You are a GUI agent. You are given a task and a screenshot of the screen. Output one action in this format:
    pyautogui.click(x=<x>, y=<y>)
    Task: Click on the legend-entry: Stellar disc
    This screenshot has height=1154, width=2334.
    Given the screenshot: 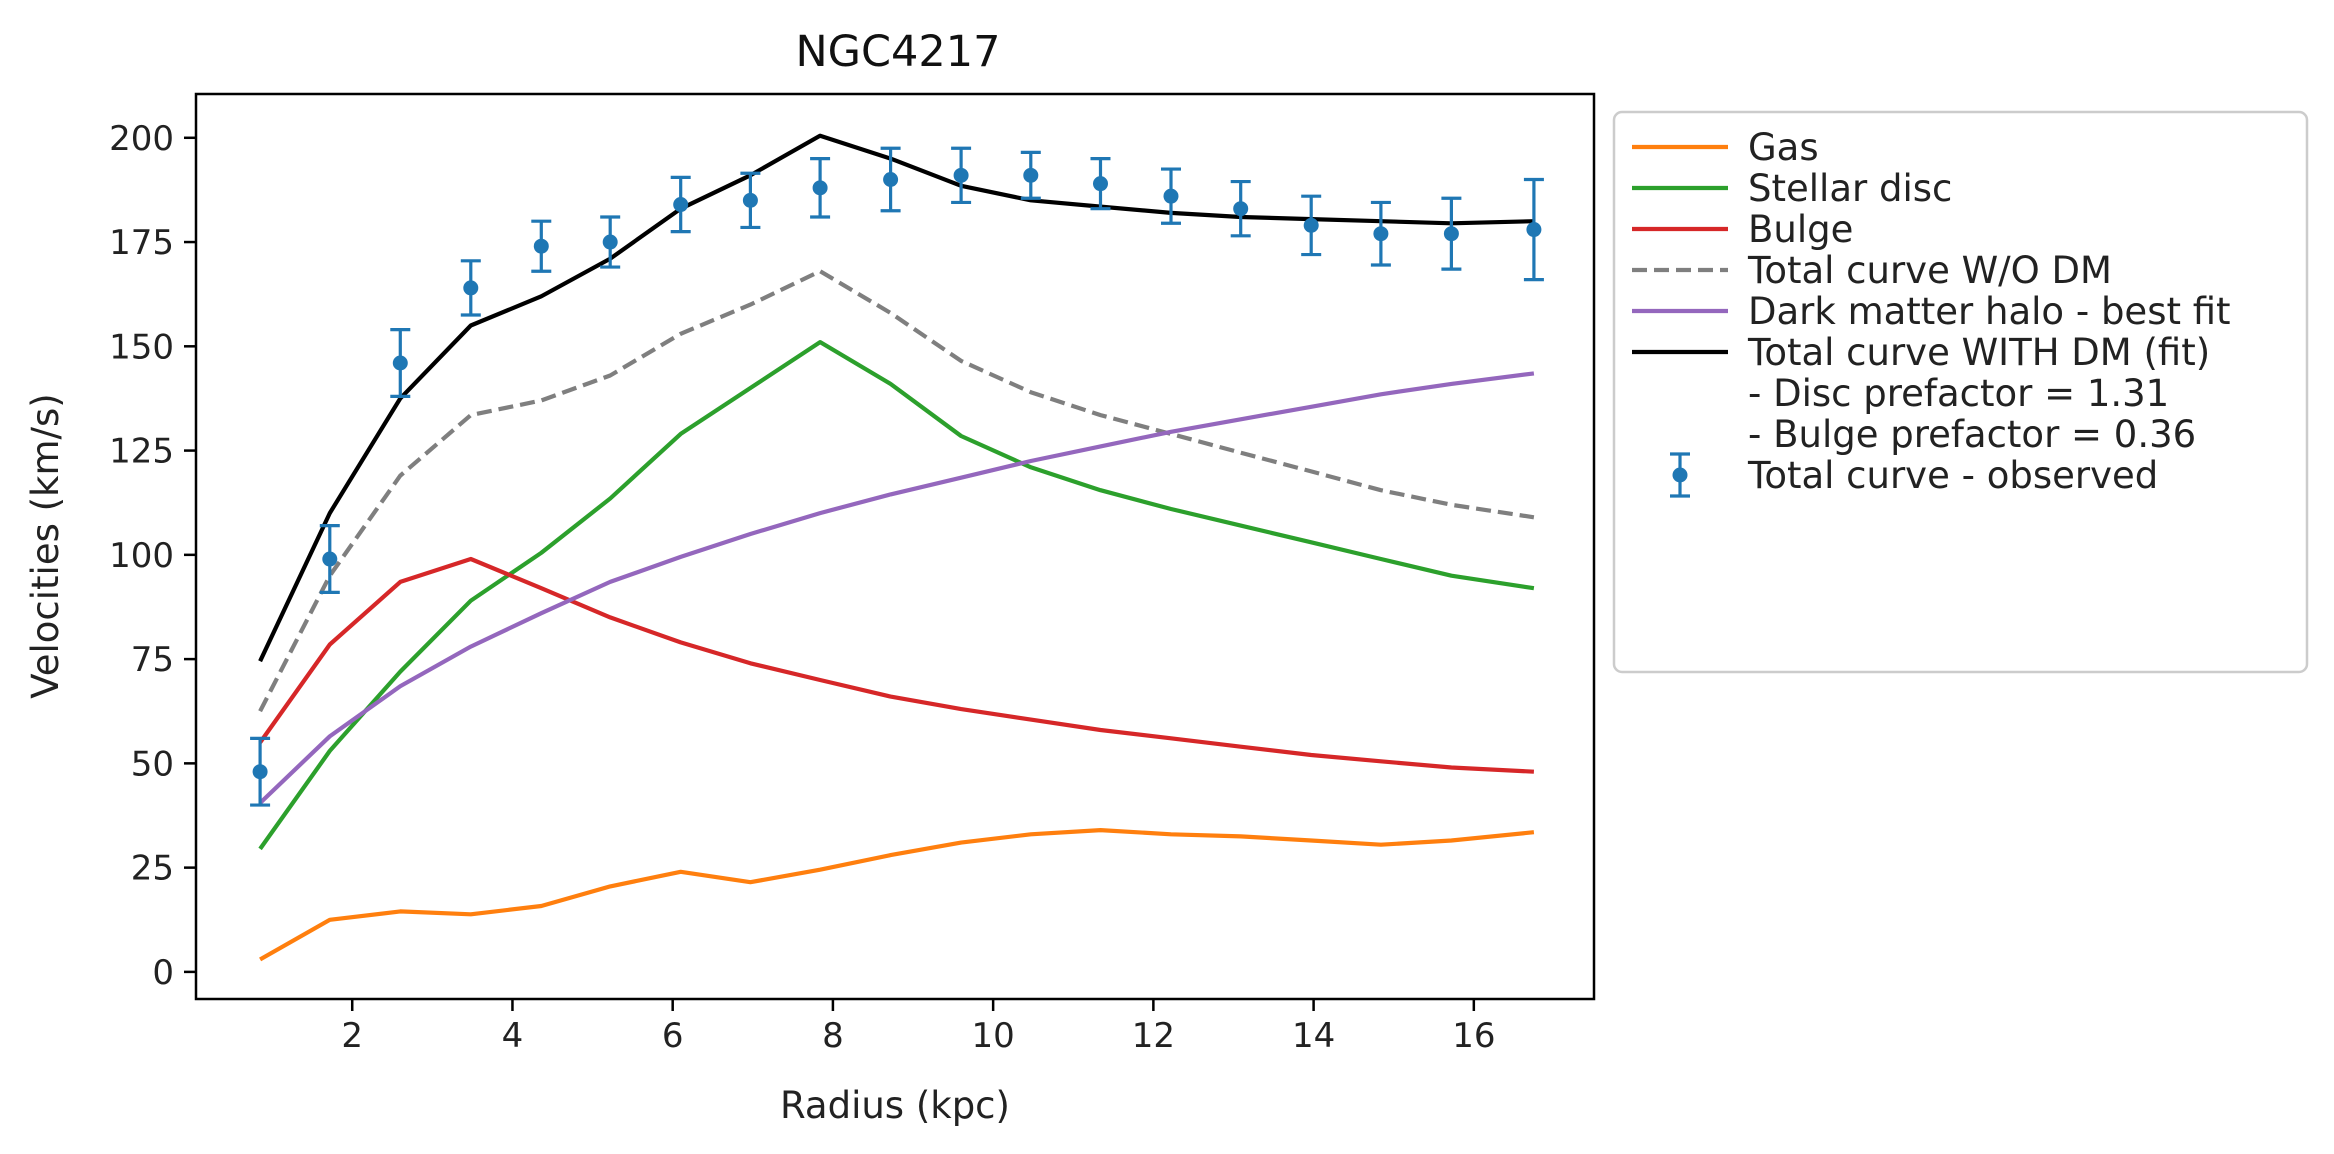 What is the action you would take?
    pyautogui.click(x=1792, y=188)
    